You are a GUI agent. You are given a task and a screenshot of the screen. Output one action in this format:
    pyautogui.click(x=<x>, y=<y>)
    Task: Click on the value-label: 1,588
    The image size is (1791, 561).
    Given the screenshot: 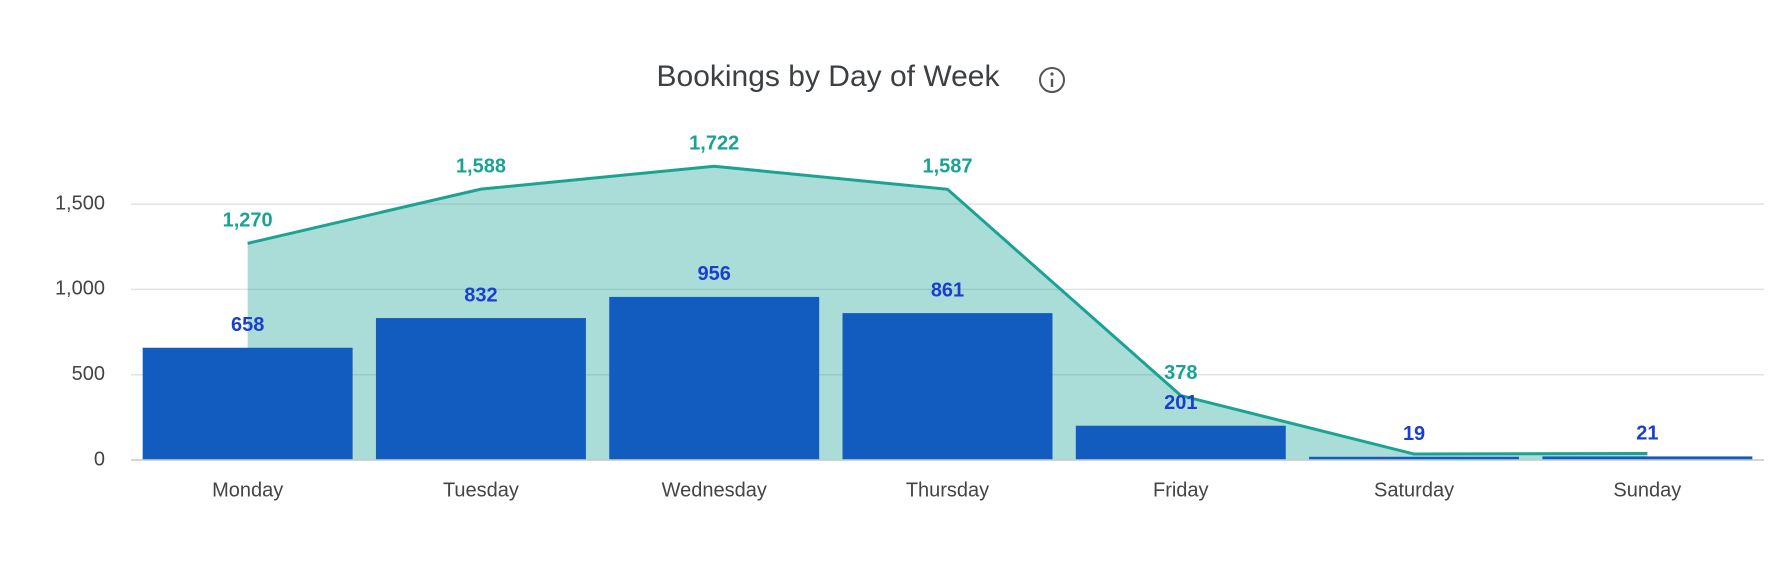 What is the action you would take?
    pyautogui.click(x=481, y=166)
    